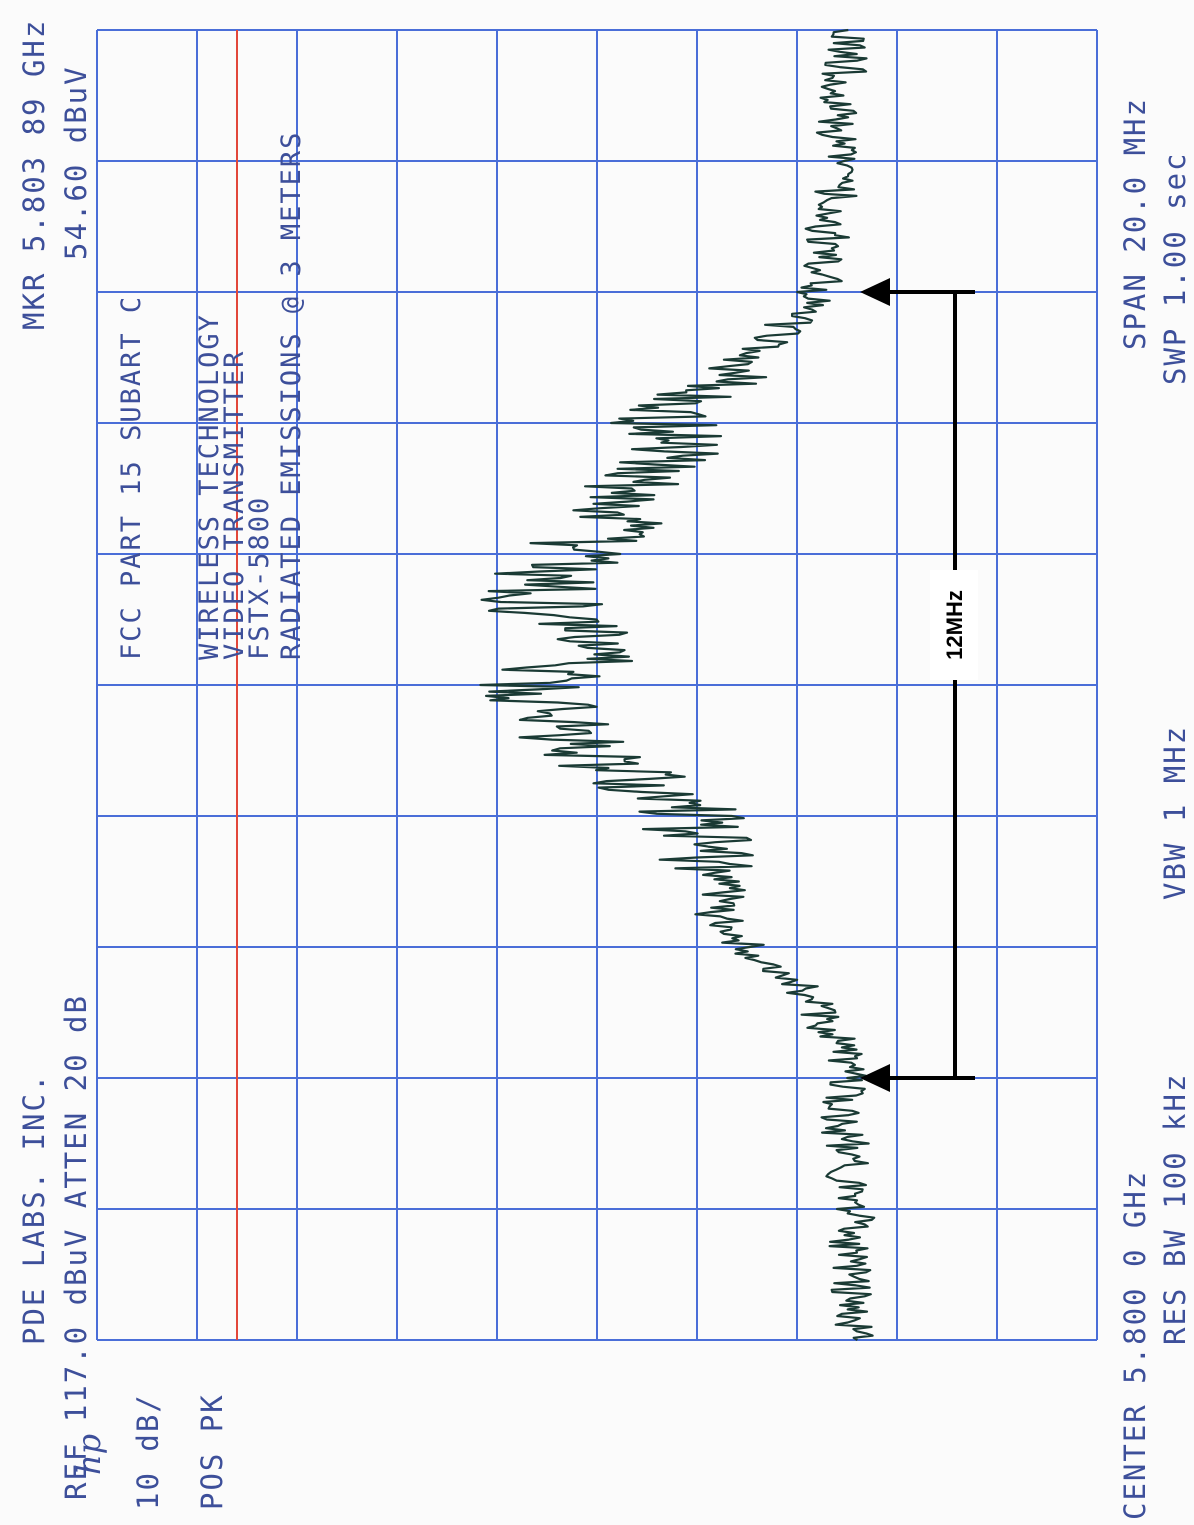  I want to click on marker-level: 54.60 dBuV, so click(76, 162).